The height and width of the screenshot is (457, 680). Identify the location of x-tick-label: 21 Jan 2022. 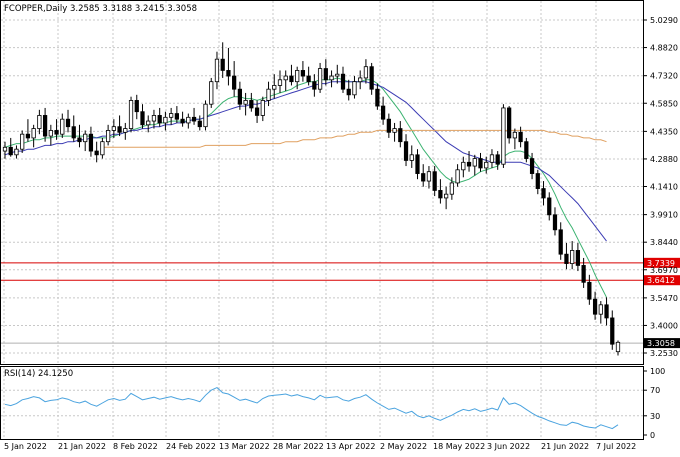
(82, 446).